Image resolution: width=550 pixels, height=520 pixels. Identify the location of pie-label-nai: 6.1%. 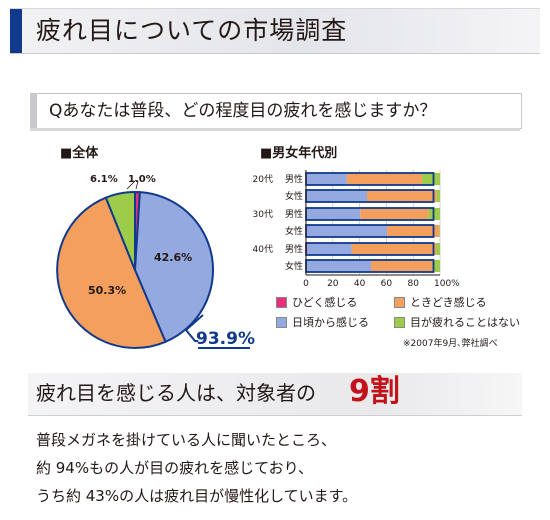
(104, 179).